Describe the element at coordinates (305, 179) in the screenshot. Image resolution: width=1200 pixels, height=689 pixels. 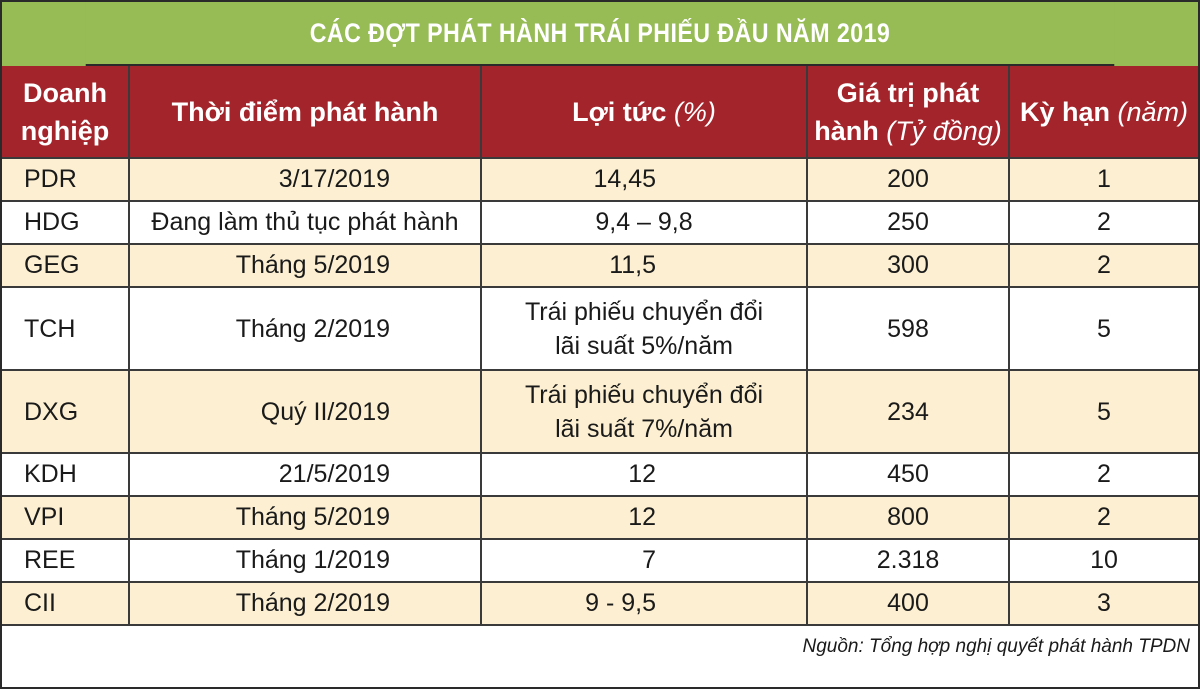
I see `cell-date: 3/17/2019` at that location.